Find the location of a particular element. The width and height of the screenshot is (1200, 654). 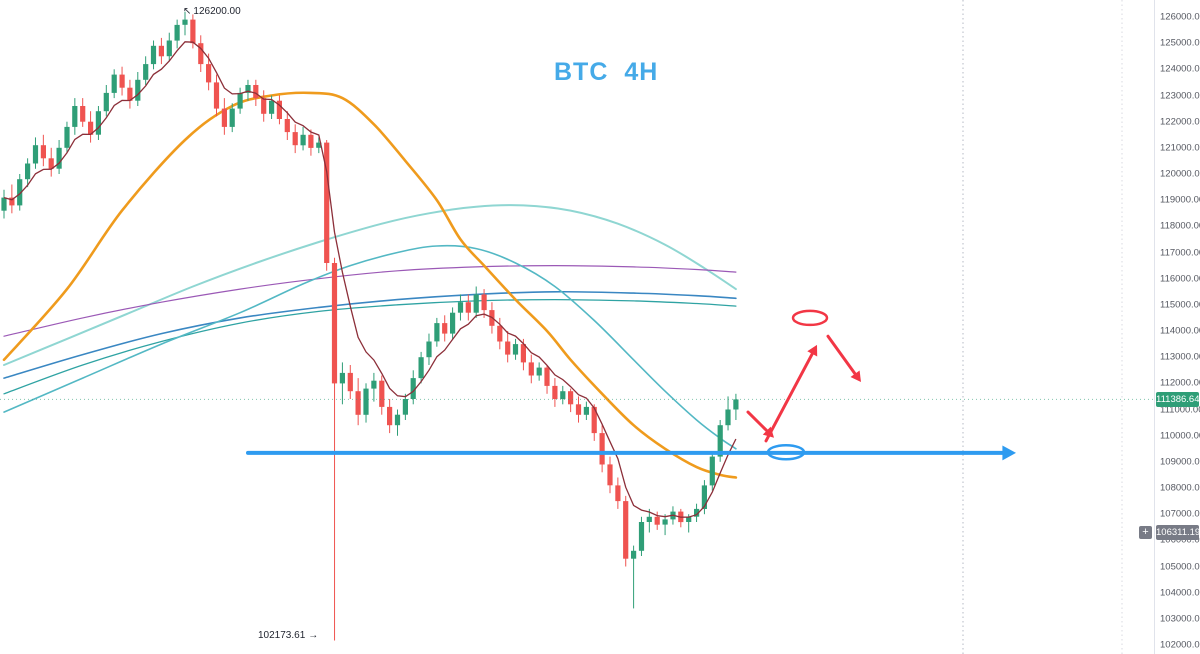

low-price-text: 102173.61 is located at coordinates (282, 635).